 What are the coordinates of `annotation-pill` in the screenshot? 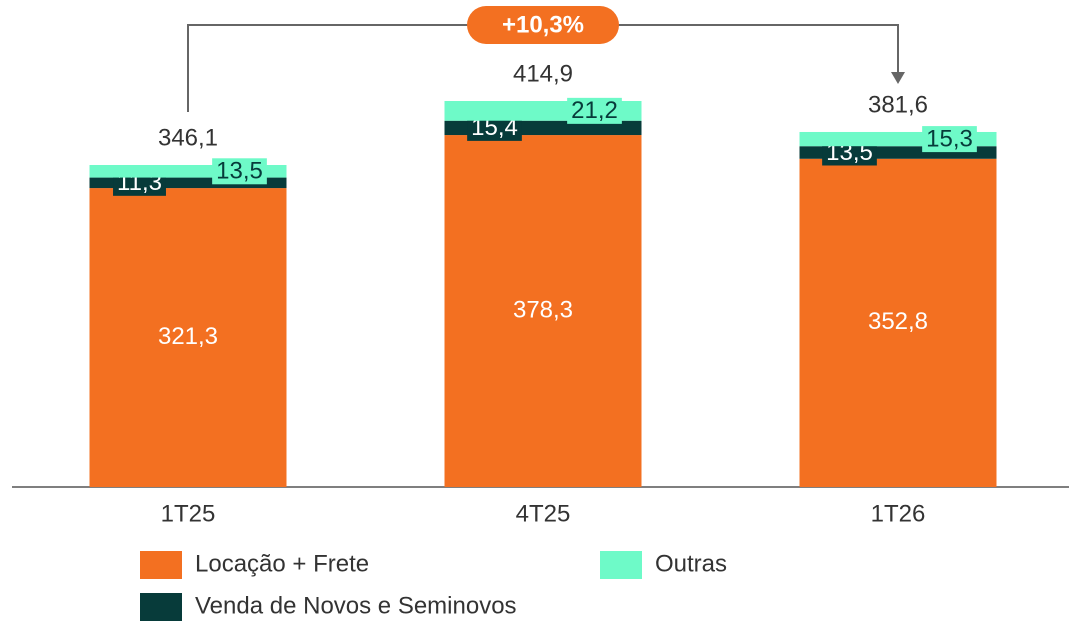 It's located at (543, 25).